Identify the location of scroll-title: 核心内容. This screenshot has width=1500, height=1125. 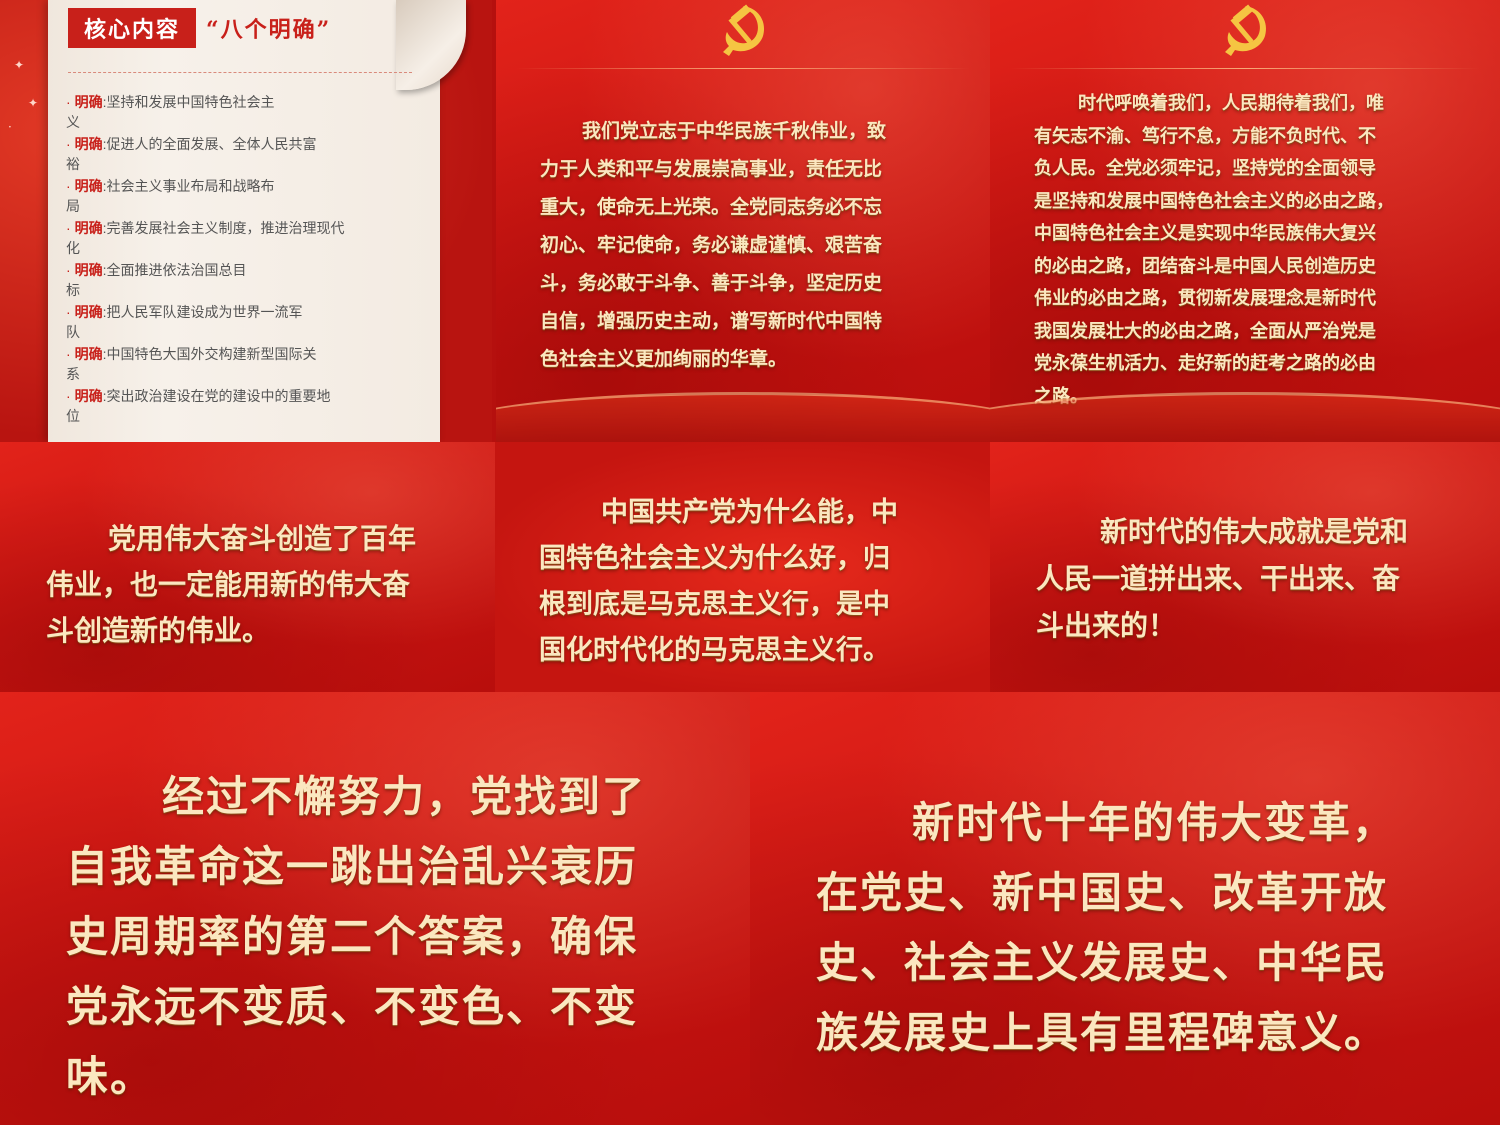
(132, 28).